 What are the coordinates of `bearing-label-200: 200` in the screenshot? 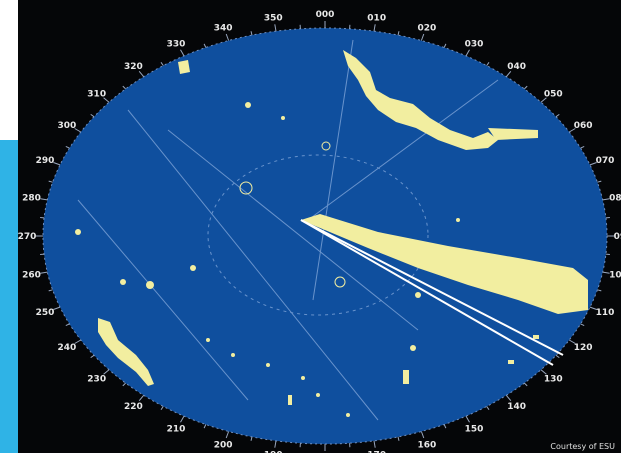 It's located at (223, 446).